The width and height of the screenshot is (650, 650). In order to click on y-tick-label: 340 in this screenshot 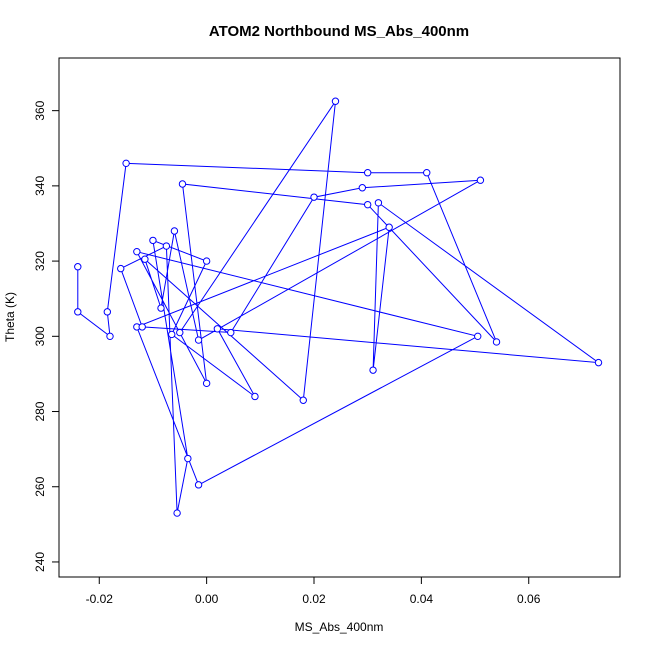, I will do `click(40, 186)`.